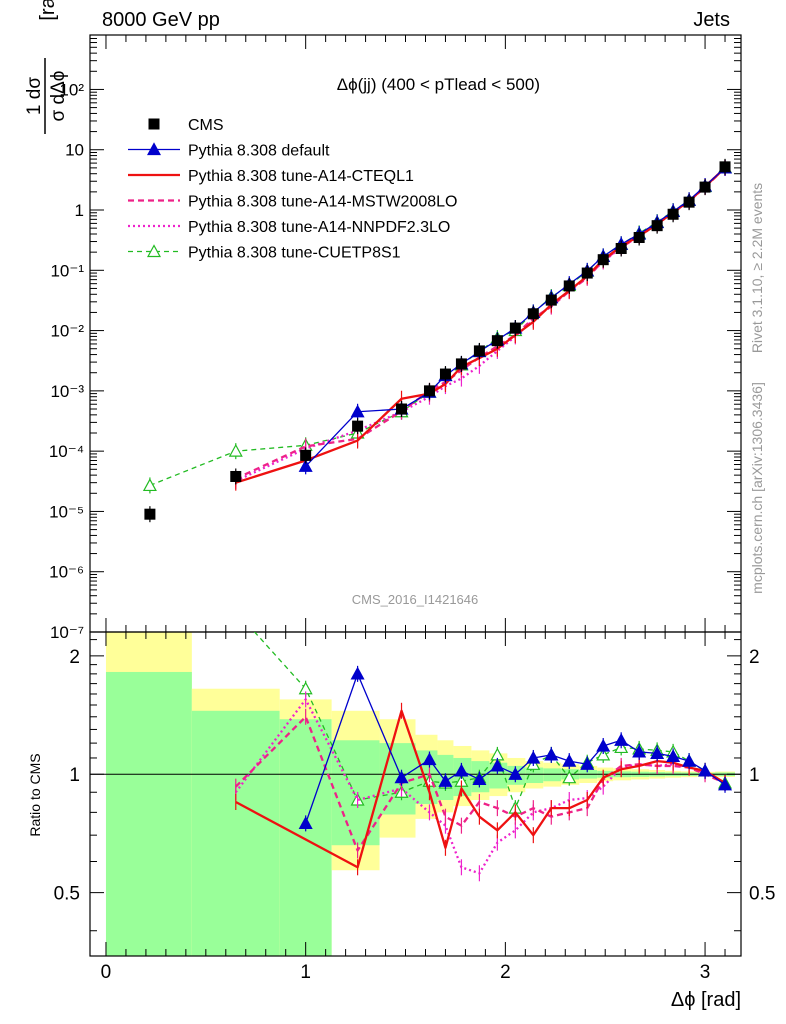 The width and height of the screenshot is (786, 1024). What do you see at coordinates (154, 251) in the screenshot?
I see `legend-marker-cuetp` at bounding box center [154, 251].